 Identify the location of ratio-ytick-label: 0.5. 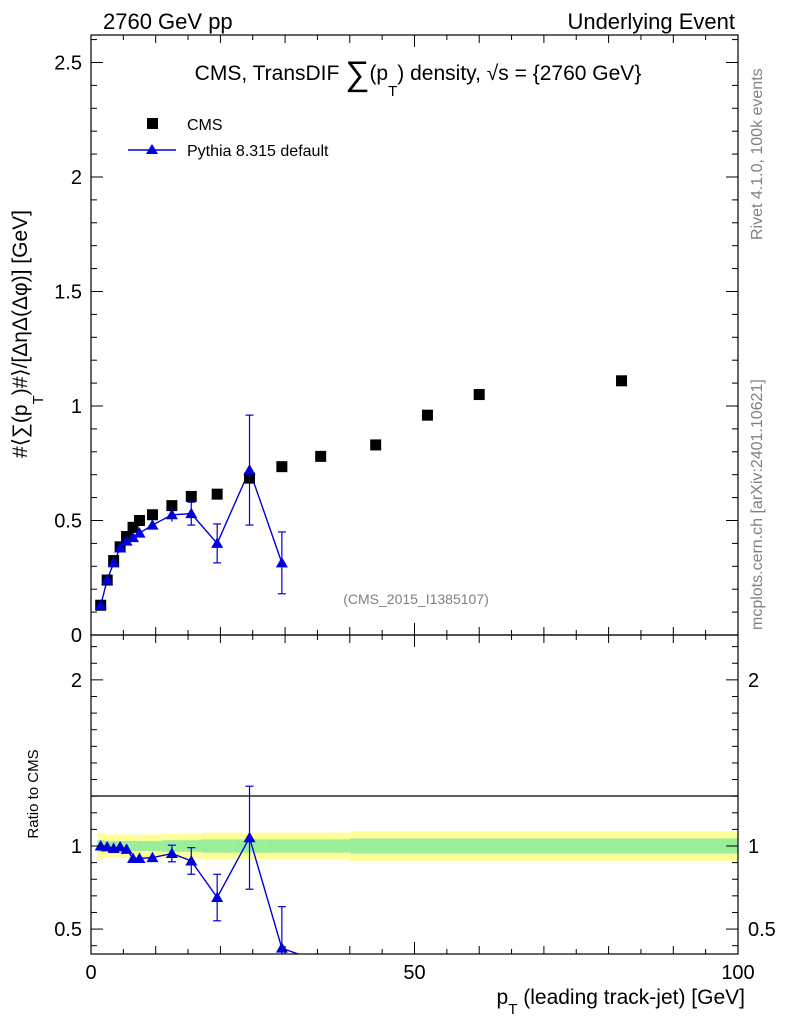
(68, 930).